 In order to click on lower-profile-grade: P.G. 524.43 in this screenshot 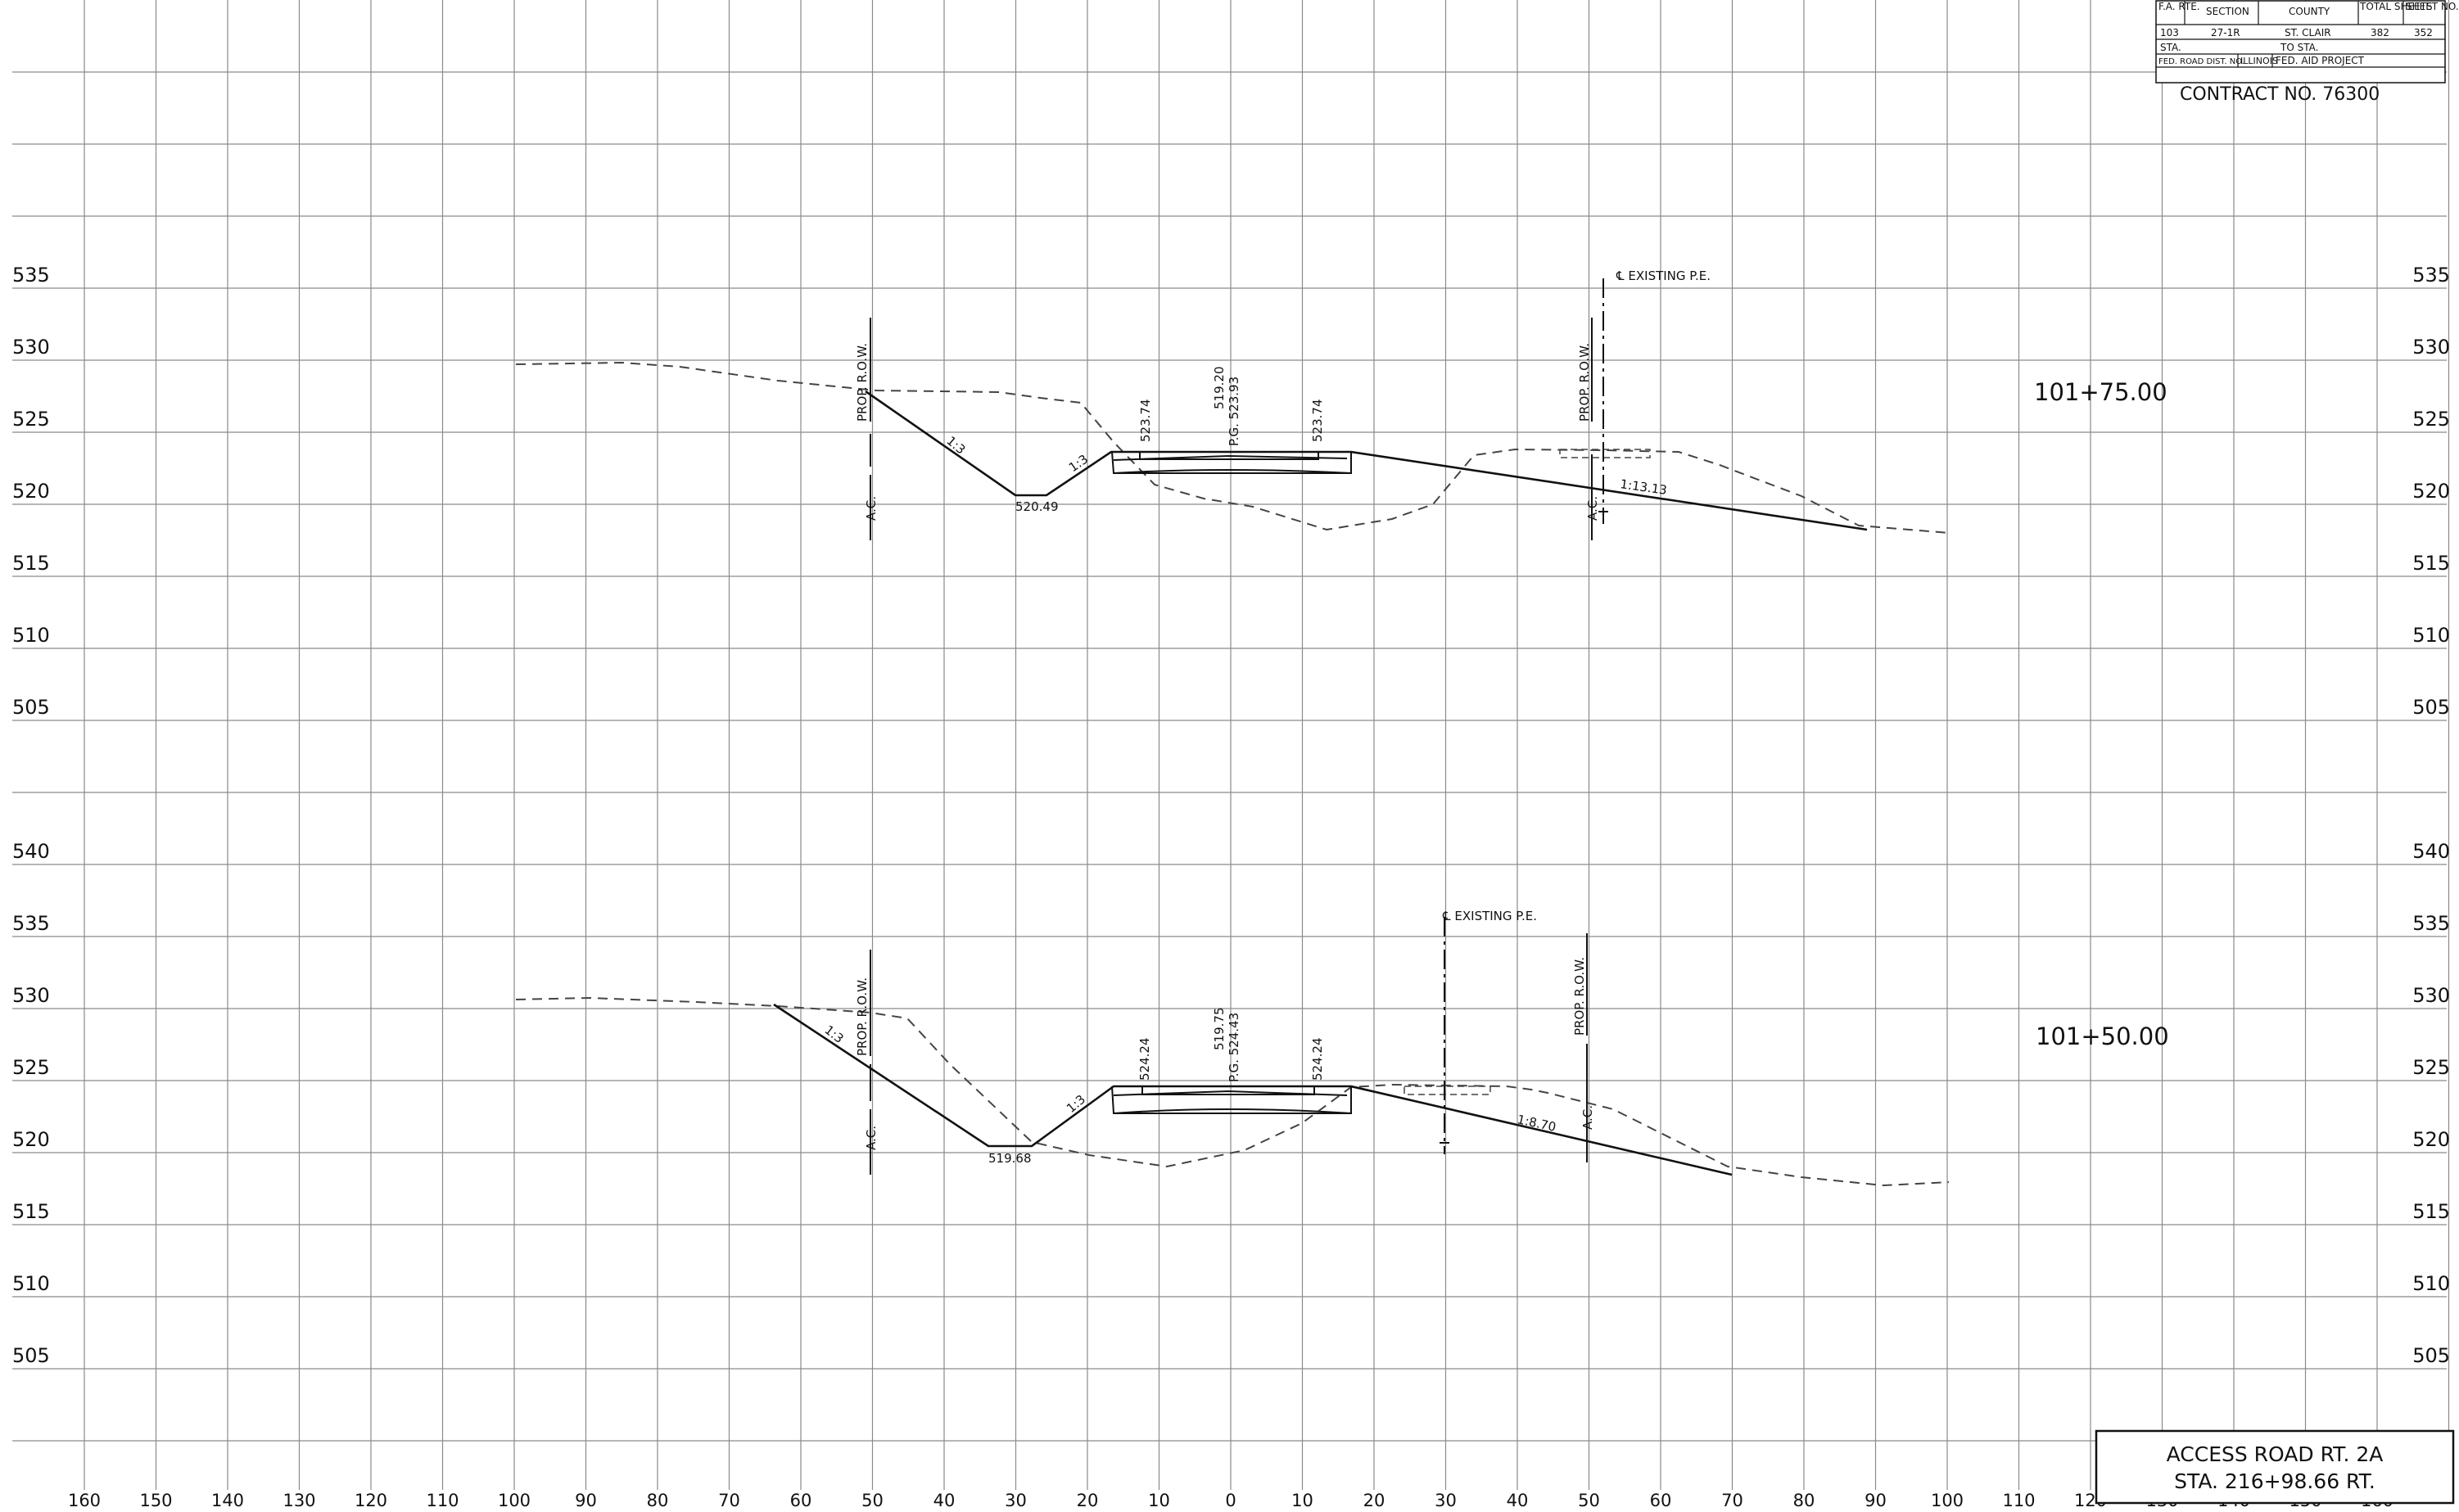, I will do `click(1234, 1047)`.